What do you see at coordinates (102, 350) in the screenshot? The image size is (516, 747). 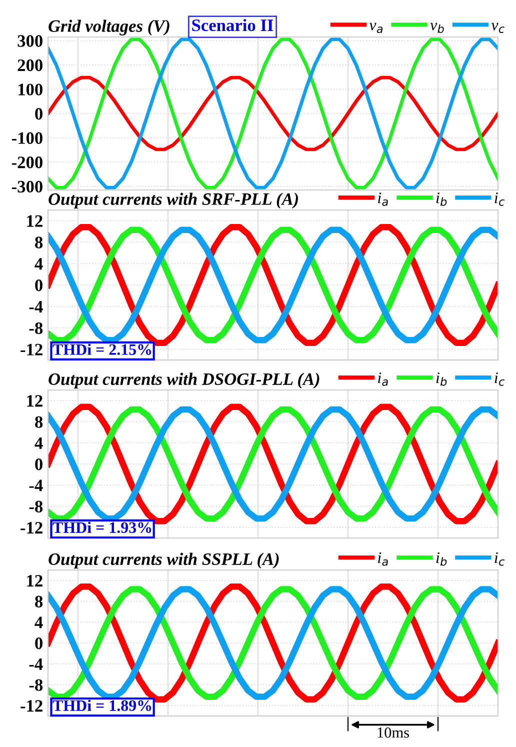 I see `annotation: THDi = 2.15%` at bounding box center [102, 350].